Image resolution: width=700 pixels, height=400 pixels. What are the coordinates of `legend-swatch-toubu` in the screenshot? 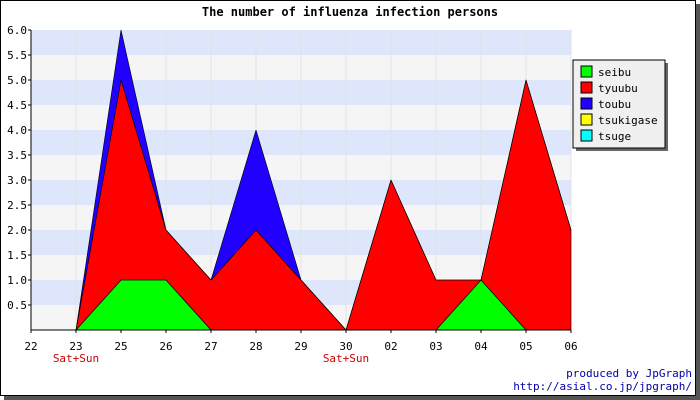 It's located at (586, 103).